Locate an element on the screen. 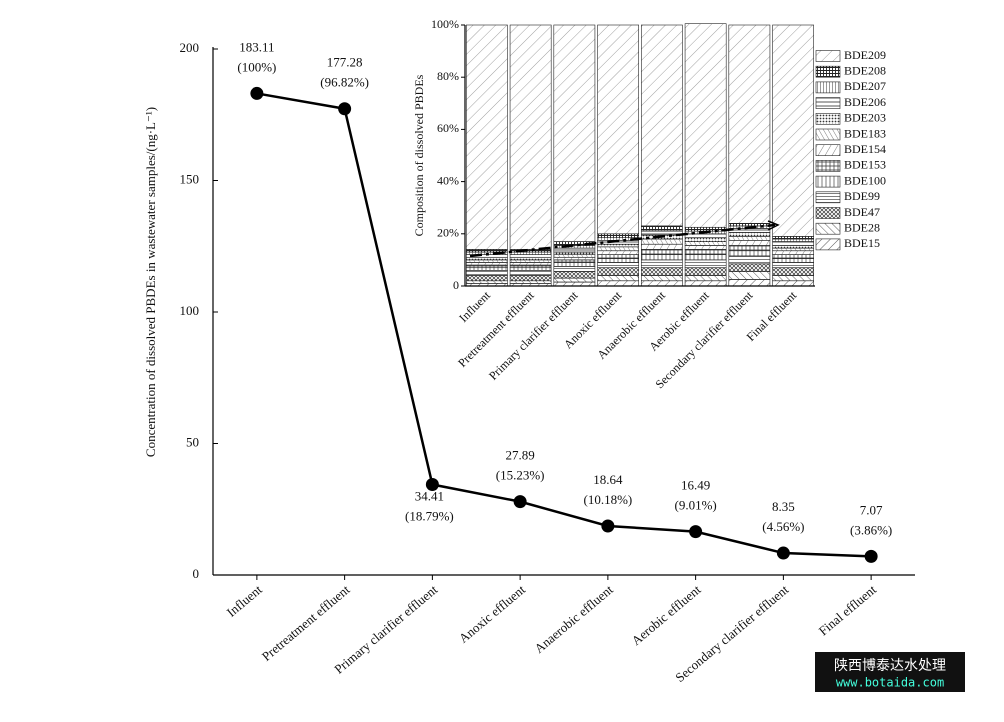 The width and height of the screenshot is (1004, 722). y-tick-label: 100% is located at coordinates (445, 24).